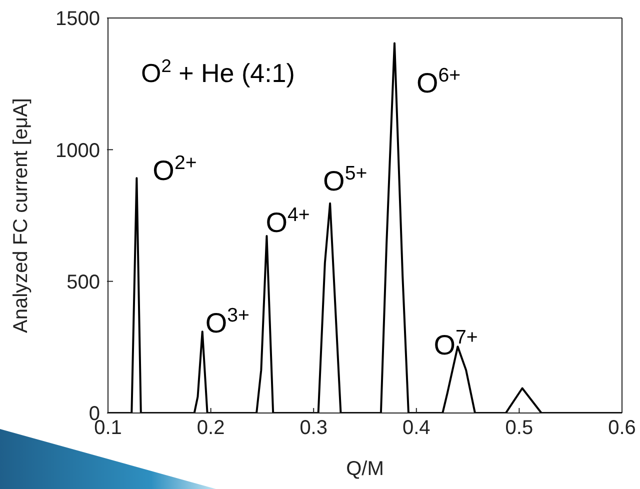 Image resolution: width=640 pixels, height=489 pixels. What do you see at coordinates (78, 151) in the screenshot?
I see `y-tick-label: 1000` at bounding box center [78, 151].